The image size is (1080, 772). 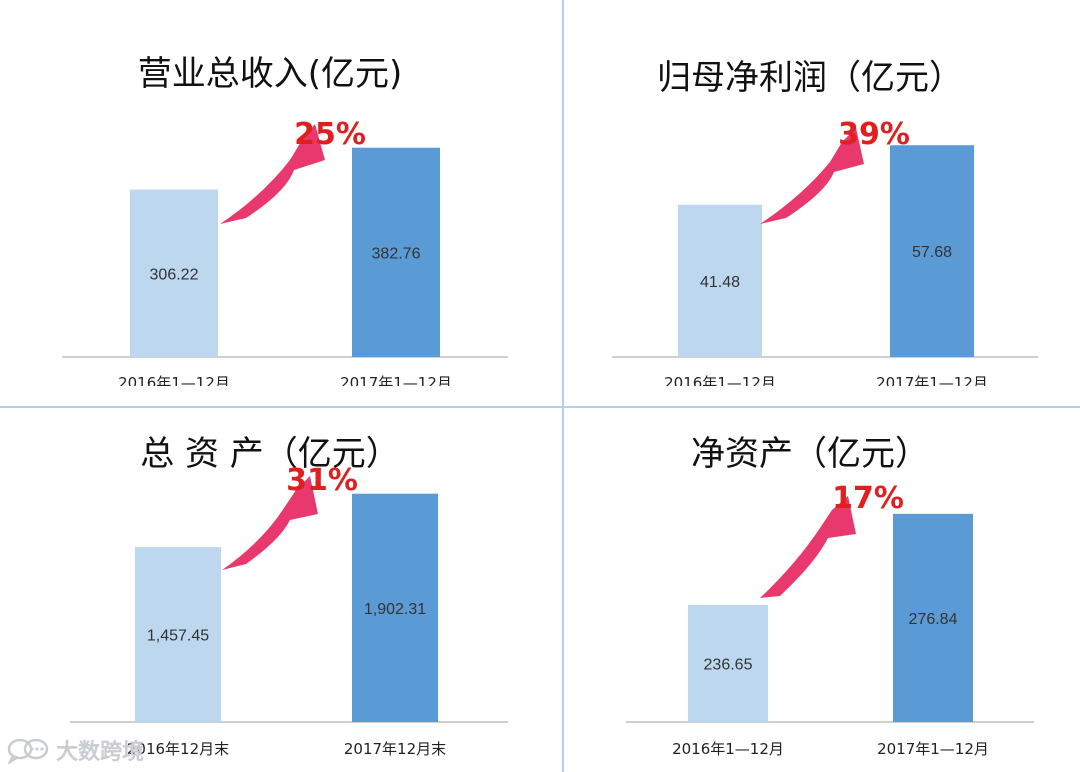 I want to click on watermark: 大数跨境, so click(x=75, y=750).